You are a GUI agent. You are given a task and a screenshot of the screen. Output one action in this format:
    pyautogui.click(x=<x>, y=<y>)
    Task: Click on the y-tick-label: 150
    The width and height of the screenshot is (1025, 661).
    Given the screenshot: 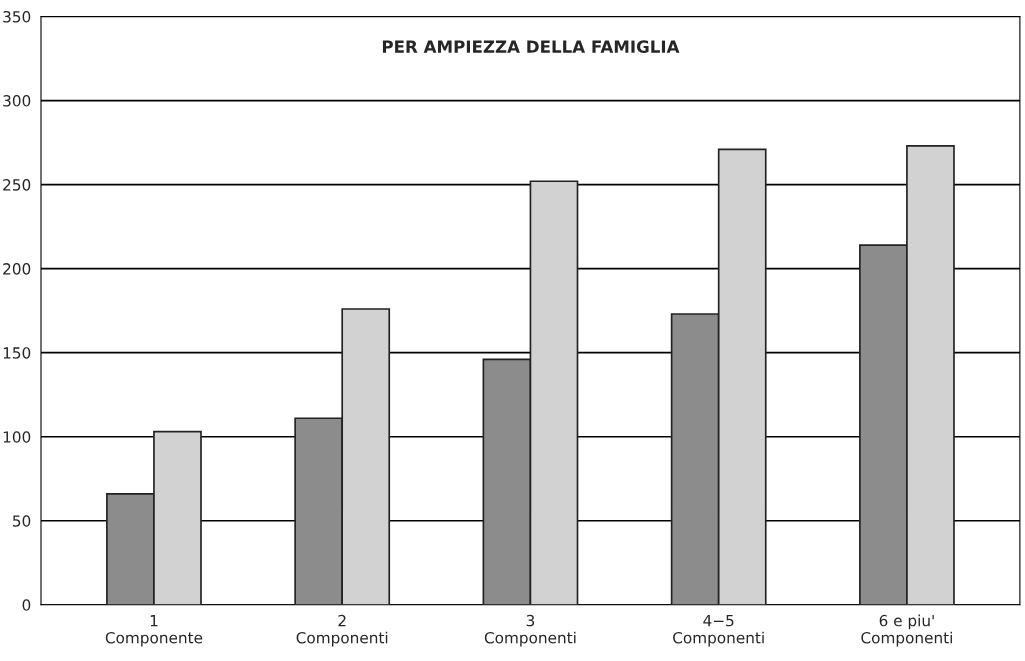 What is the action you would take?
    pyautogui.click(x=17, y=353)
    